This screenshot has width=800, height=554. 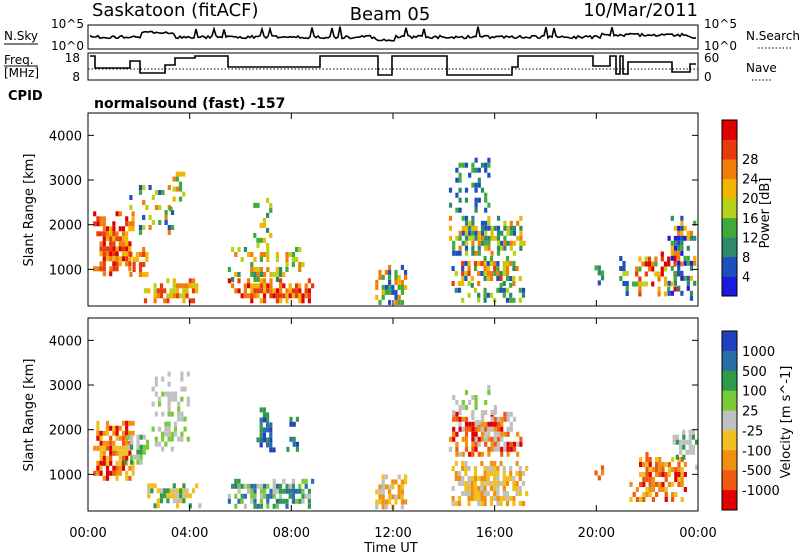 What do you see at coordinates (65, 136) in the screenshot?
I see `power-ytick-label: 4000` at bounding box center [65, 136].